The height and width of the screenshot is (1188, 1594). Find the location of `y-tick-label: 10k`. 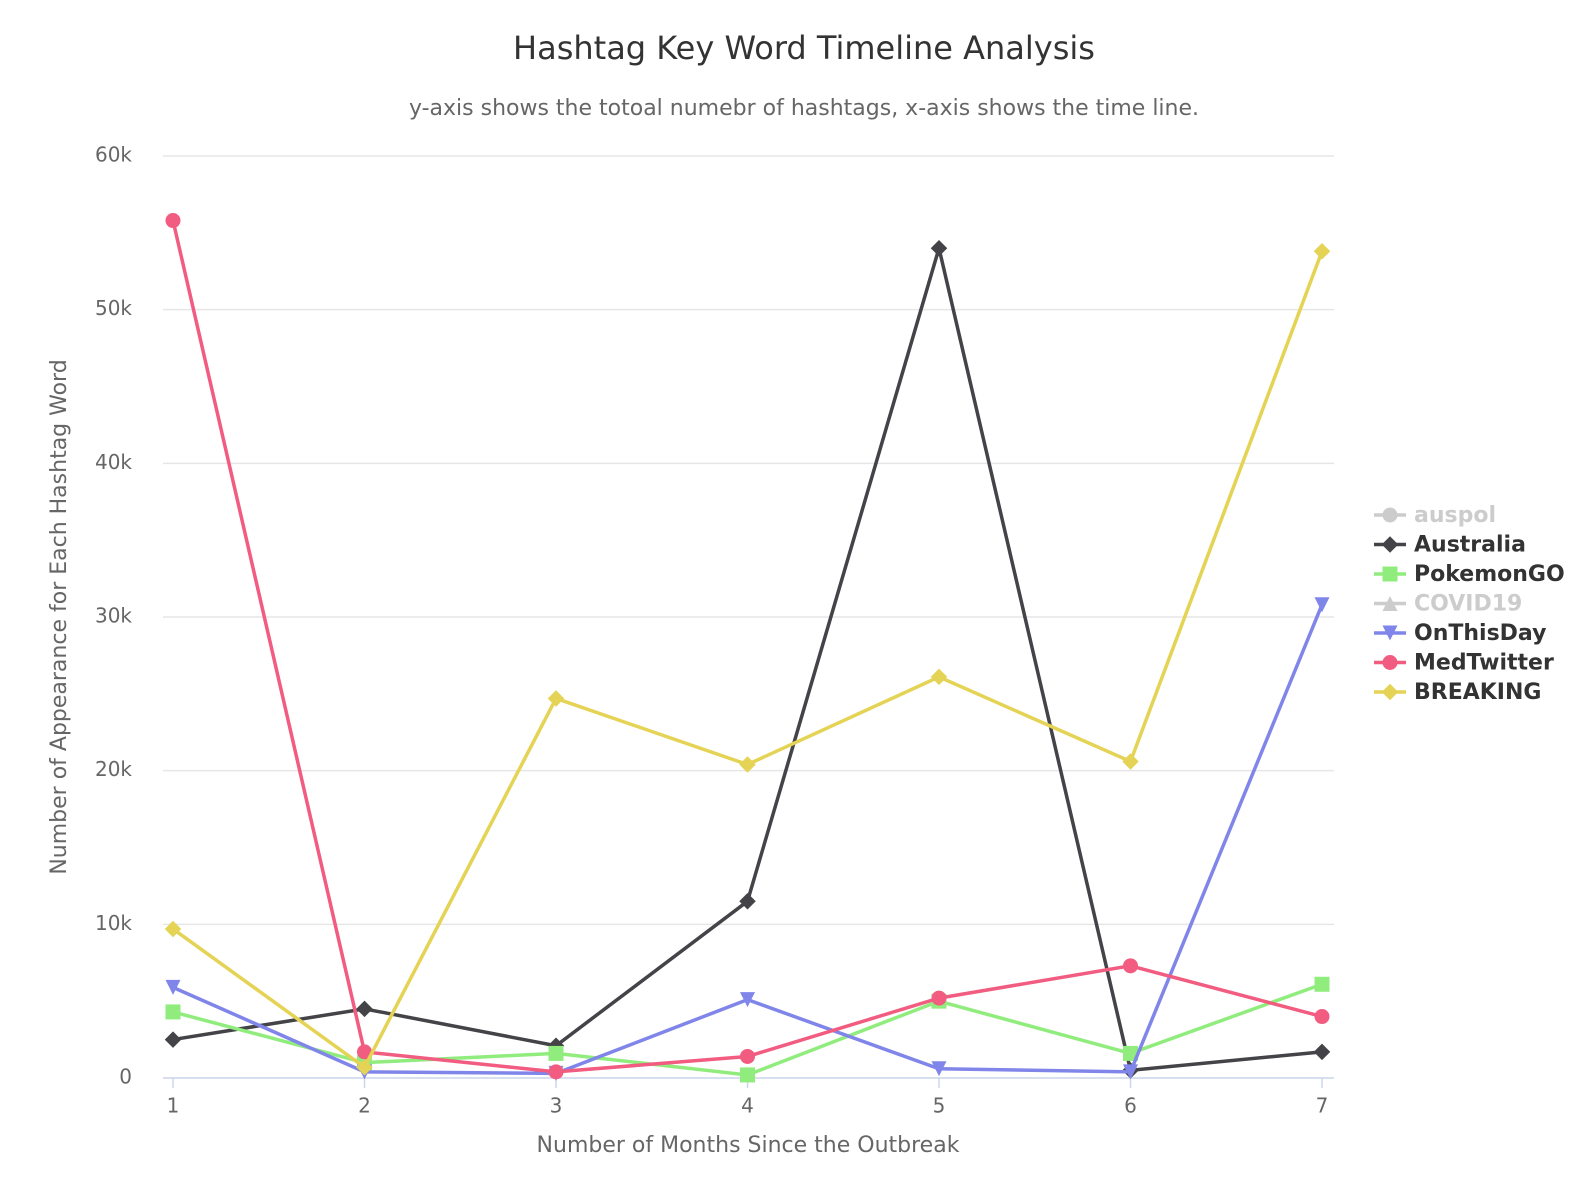

y-tick-label: 10k is located at coordinates (113, 923).